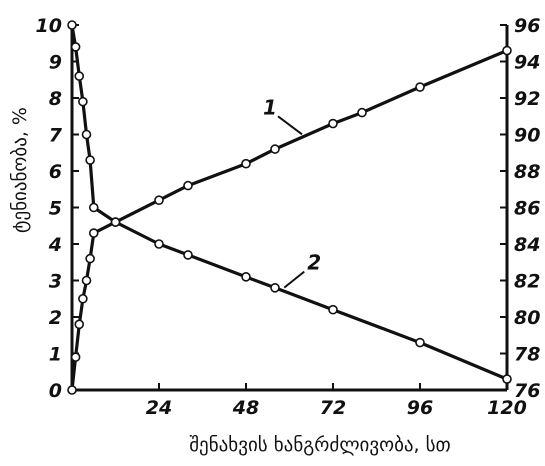  What do you see at coordinates (55, 99) in the screenshot?
I see `left-tick-label: 8` at bounding box center [55, 99].